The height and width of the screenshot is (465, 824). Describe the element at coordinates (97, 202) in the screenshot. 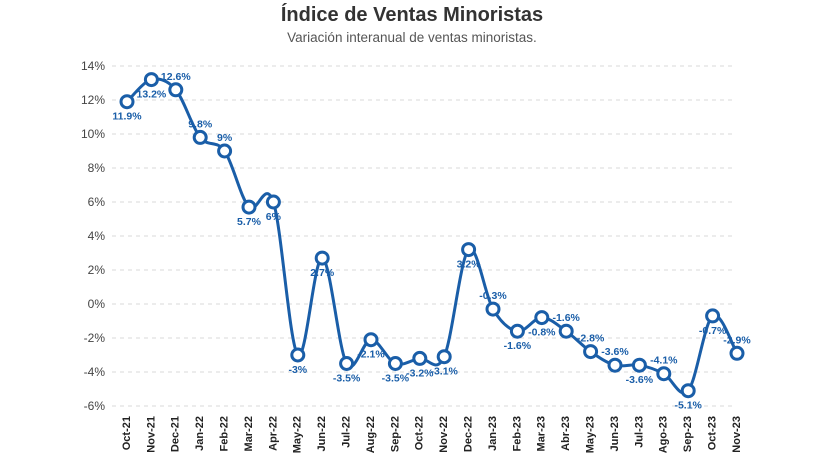

I see `y-tick-label: 6%` at that location.